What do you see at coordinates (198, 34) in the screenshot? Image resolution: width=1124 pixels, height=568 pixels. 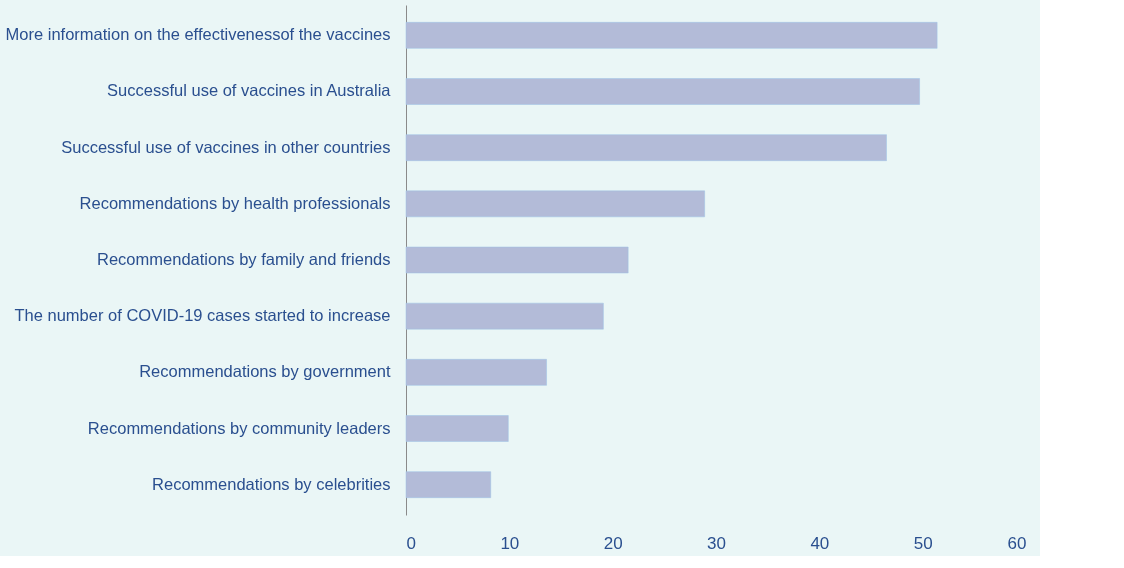 I see `y-tick-label: More information on the effectivenessof the vaccines` at bounding box center [198, 34].